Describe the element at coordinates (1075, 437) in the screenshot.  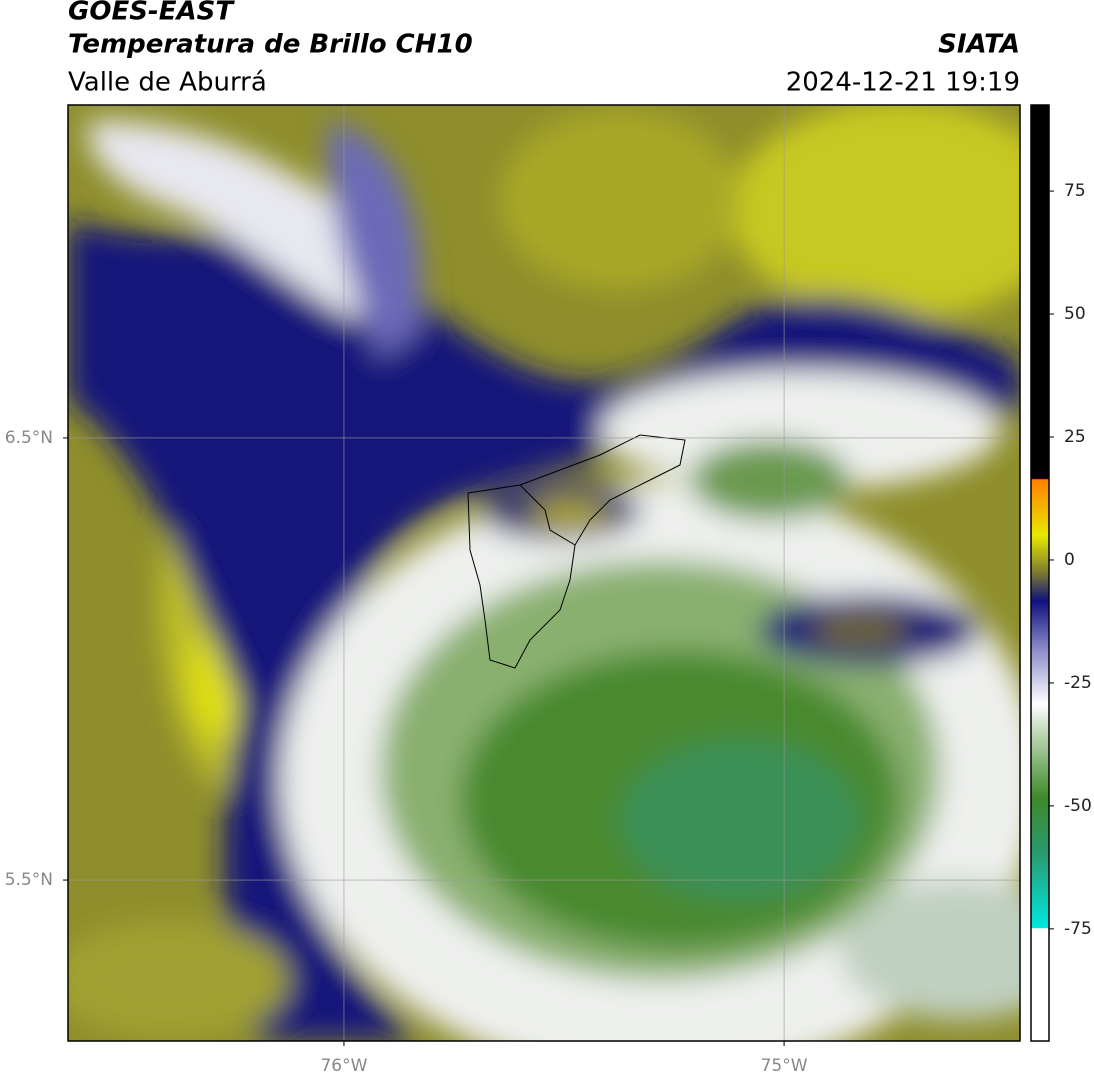
I see `colorbar-tick-label: 25` at that location.